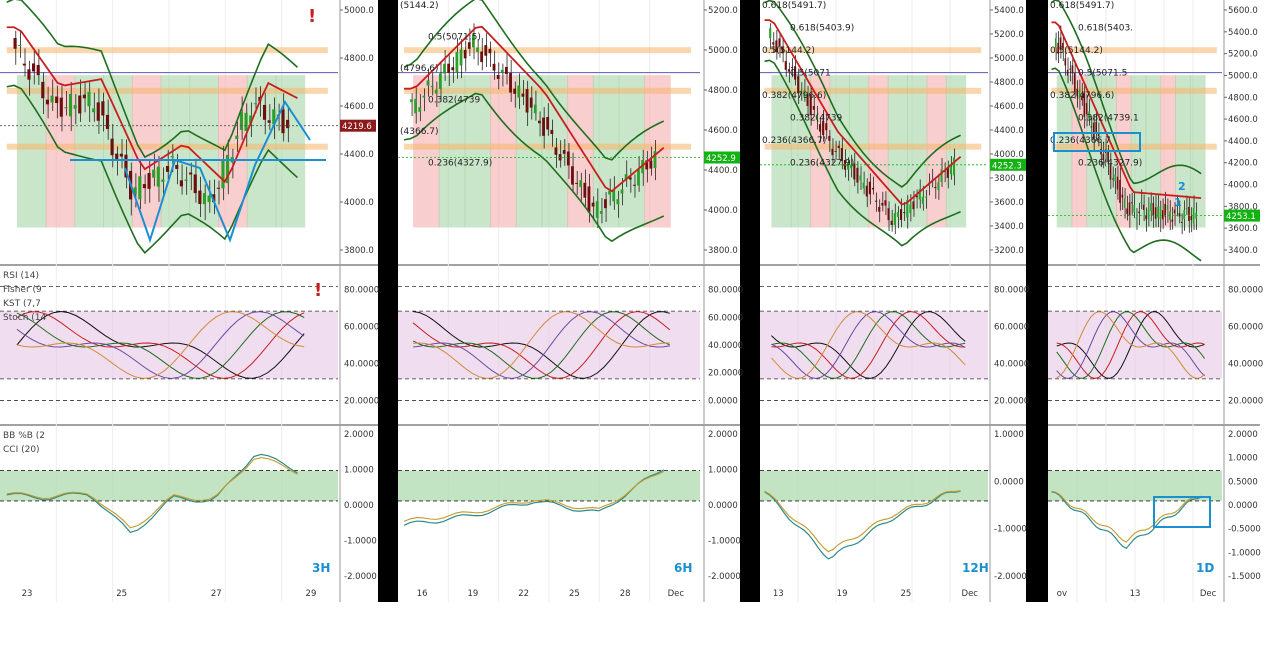 Image resolution: width=1280 pixels, height=645 pixels. What do you see at coordinates (1037, 301) in the screenshot?
I see `panel-separator` at bounding box center [1037, 301].